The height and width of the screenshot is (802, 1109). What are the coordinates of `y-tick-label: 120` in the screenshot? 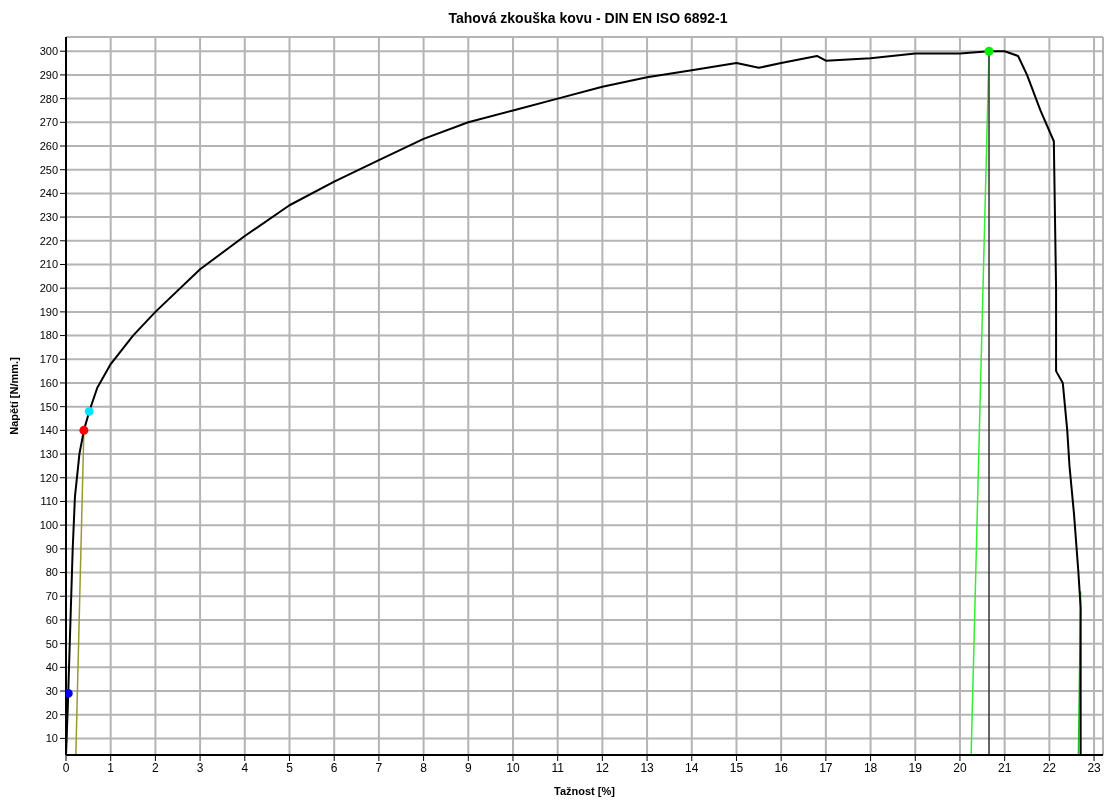 It's located at (48, 477).